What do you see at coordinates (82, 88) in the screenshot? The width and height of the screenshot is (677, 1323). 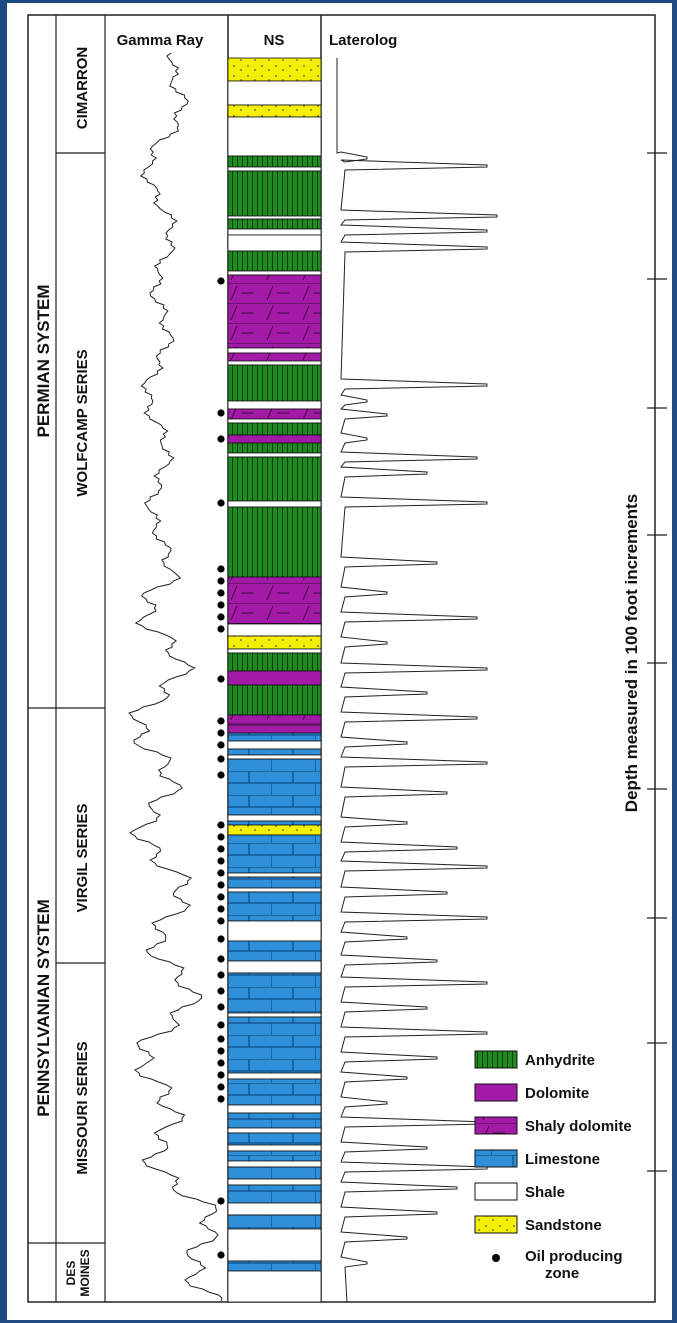 I see `cimarron-label: CIMARRON` at bounding box center [82, 88].